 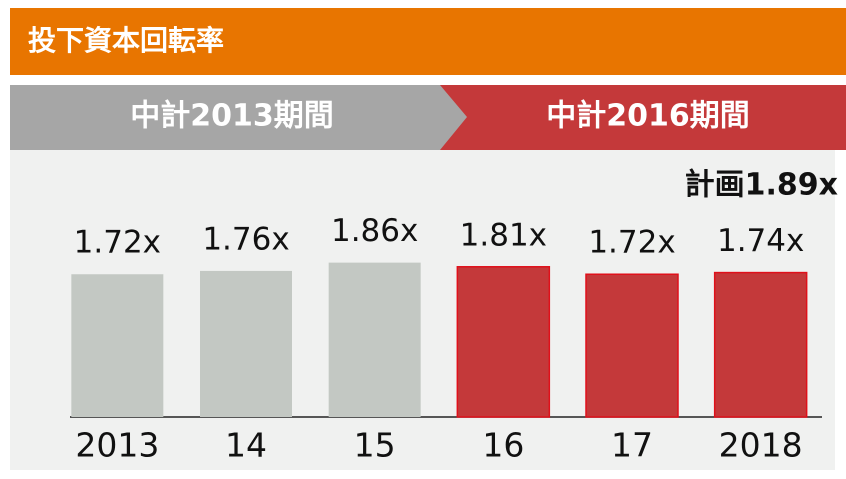 What do you see at coordinates (374, 231) in the screenshot?
I see `value-label: 1.86x` at bounding box center [374, 231].